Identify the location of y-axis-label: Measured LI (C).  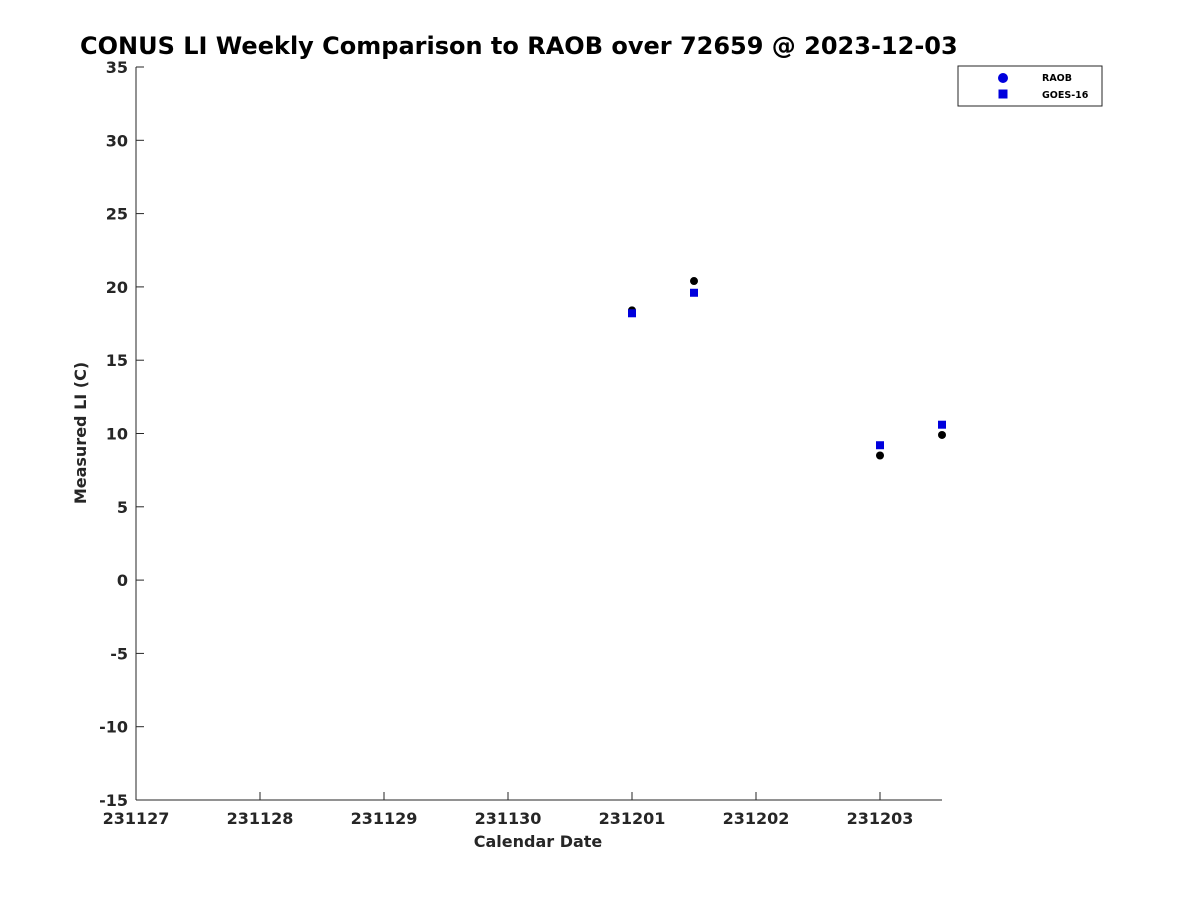
(80, 433).